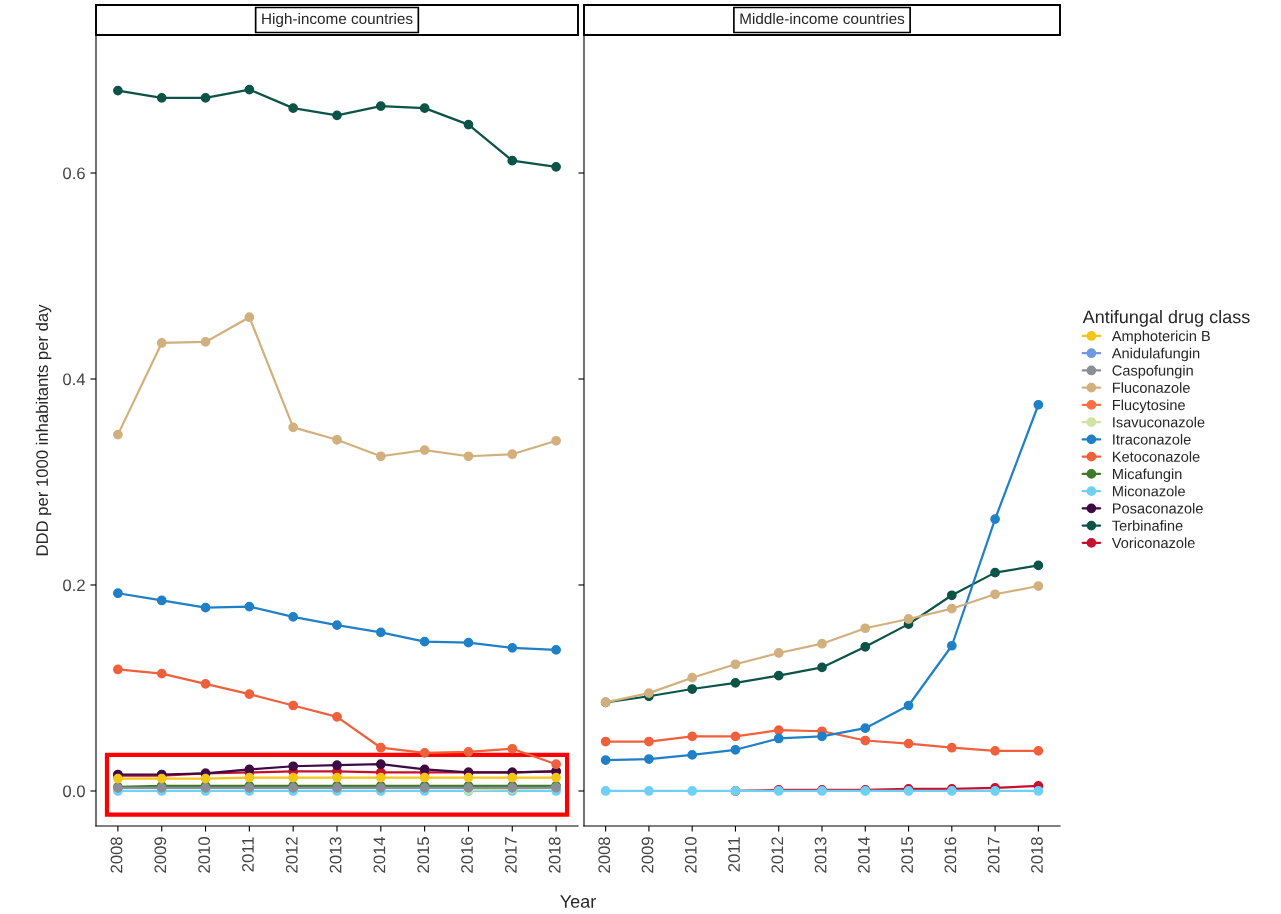 Image resolution: width=1281 pixels, height=914 pixels. Describe the element at coordinates (1152, 439) in the screenshot. I see `legend-label: Itraconazole` at that location.